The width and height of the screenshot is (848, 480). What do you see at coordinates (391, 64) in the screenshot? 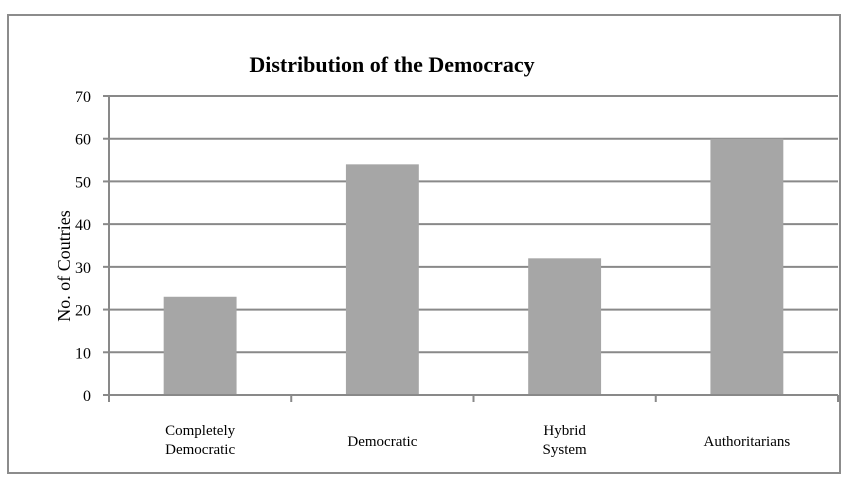
I see `chart-title: Distribution of the Democracy` at bounding box center [391, 64].